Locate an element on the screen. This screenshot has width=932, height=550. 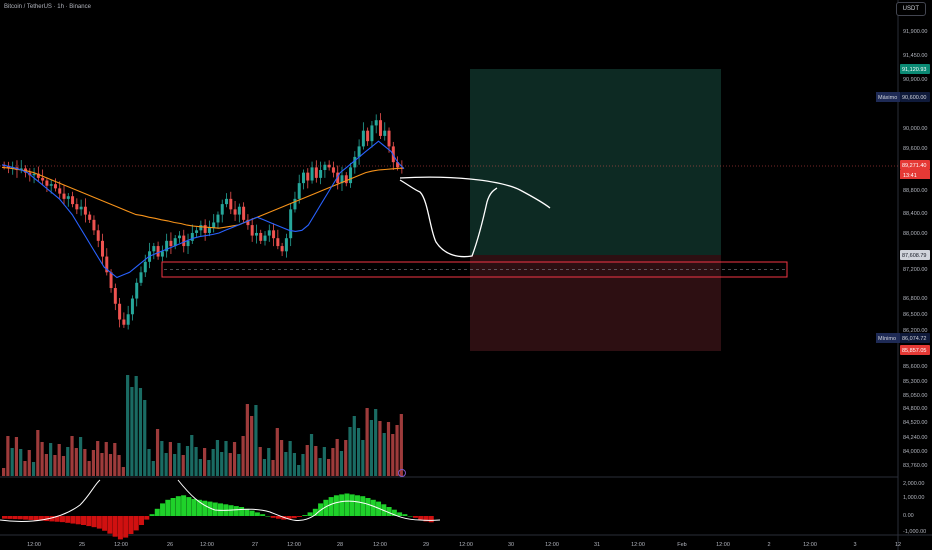
price-tick: 86,200.00 is located at coordinates (915, 331).